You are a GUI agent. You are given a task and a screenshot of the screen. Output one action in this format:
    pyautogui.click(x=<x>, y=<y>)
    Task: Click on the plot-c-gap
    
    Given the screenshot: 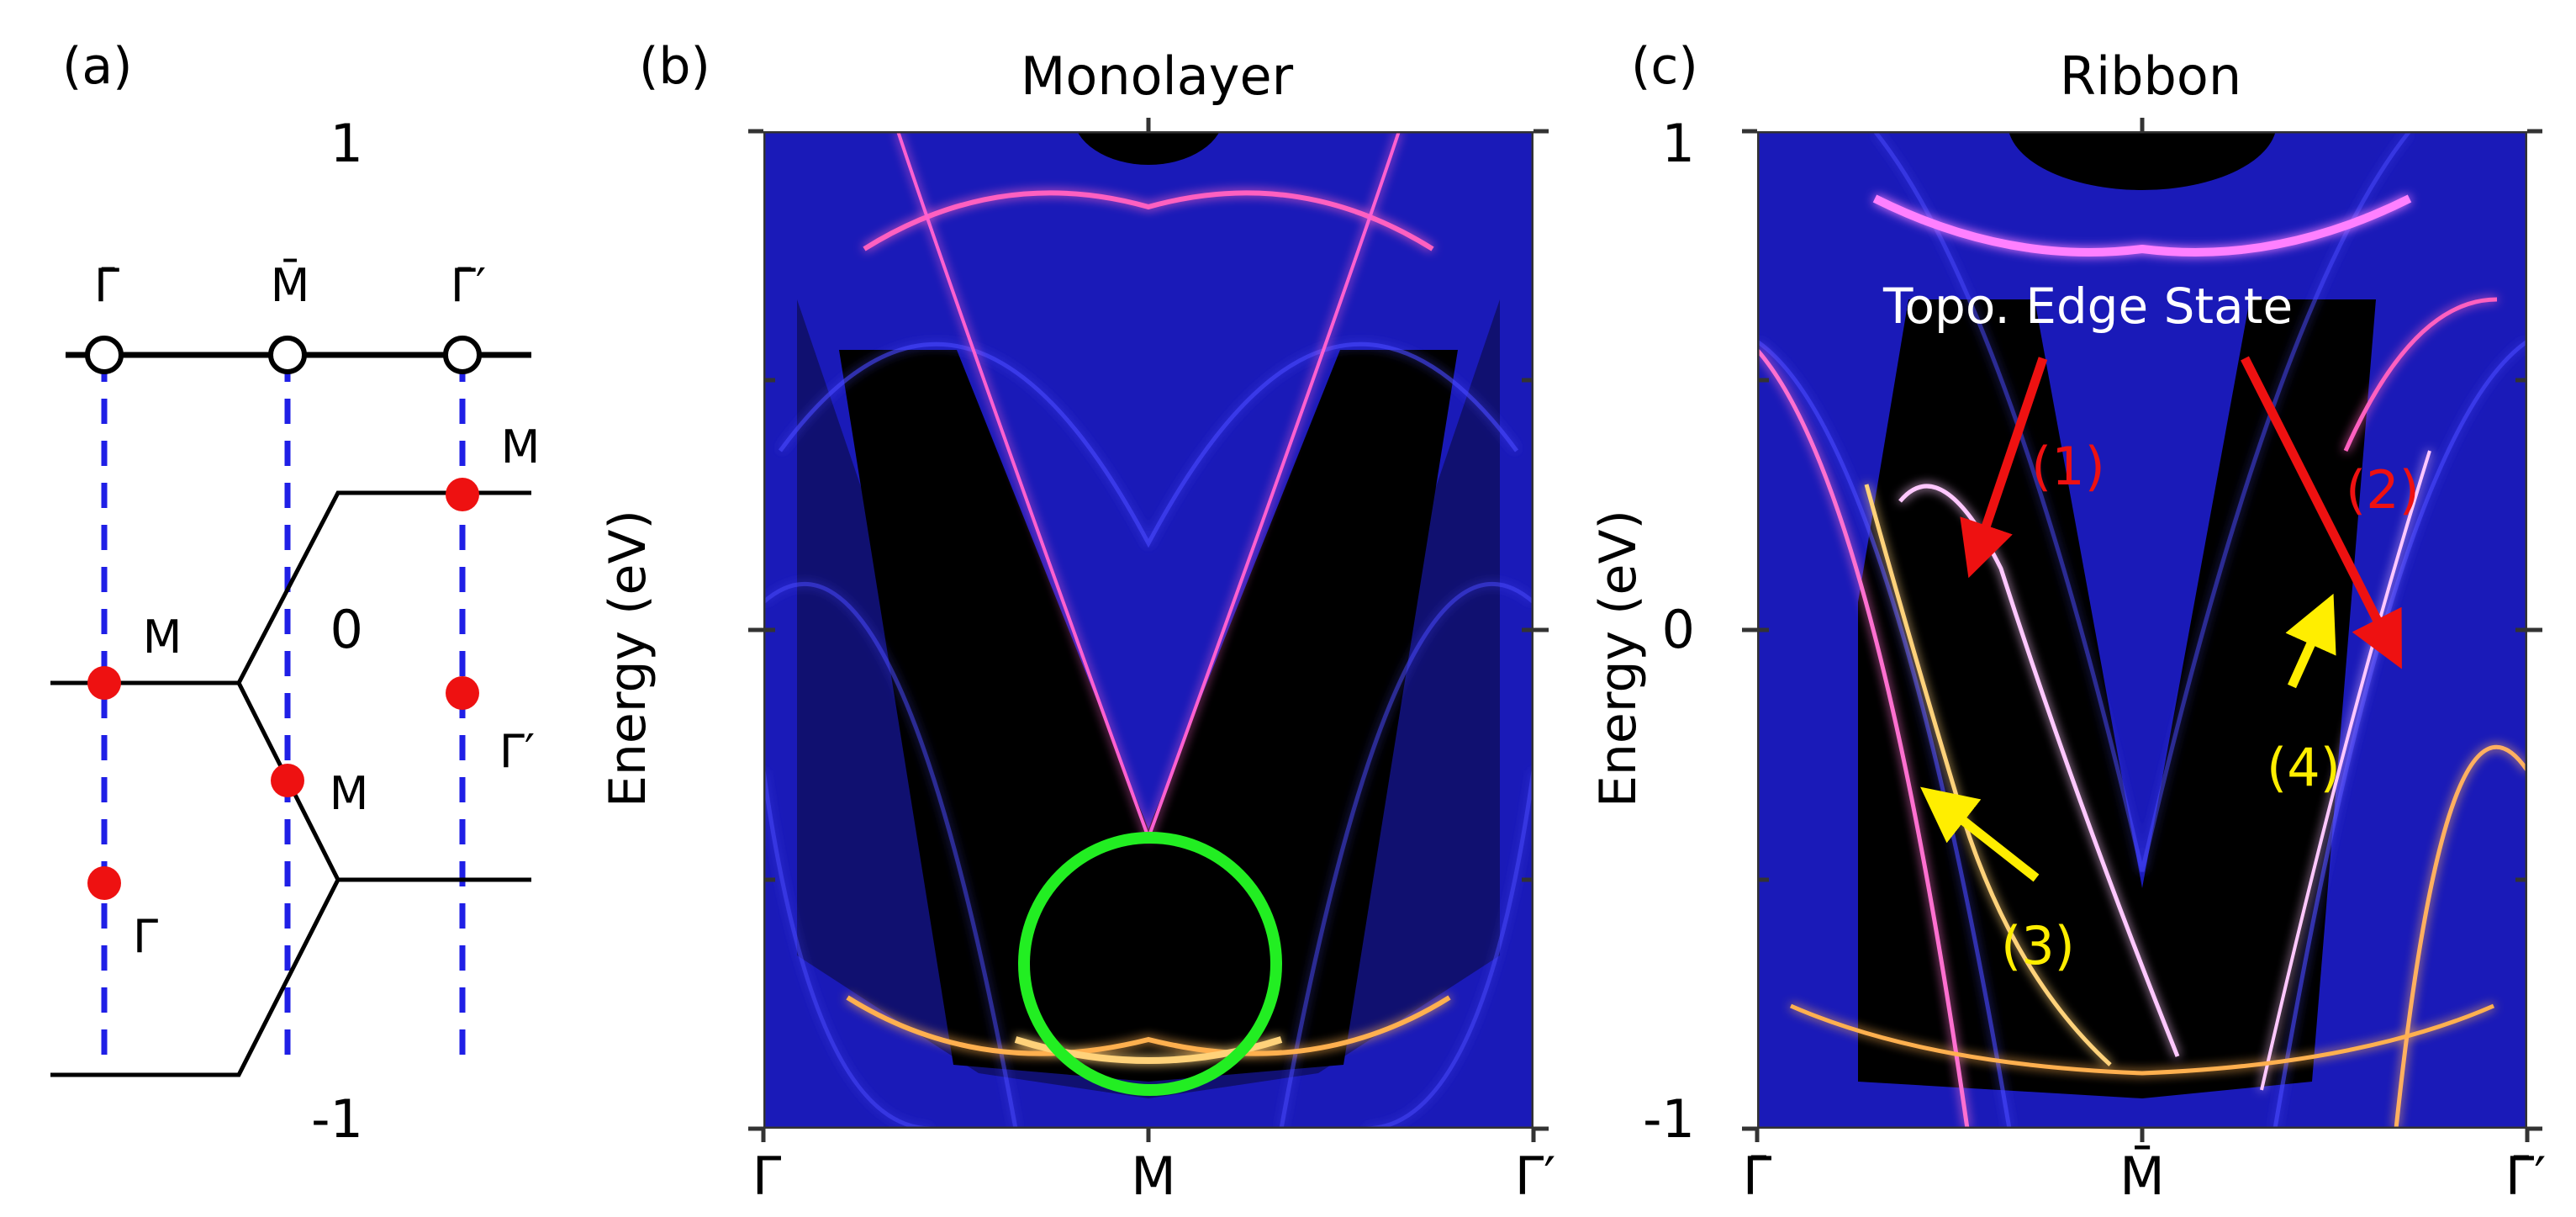 What is the action you would take?
    pyautogui.click(x=2117, y=699)
    